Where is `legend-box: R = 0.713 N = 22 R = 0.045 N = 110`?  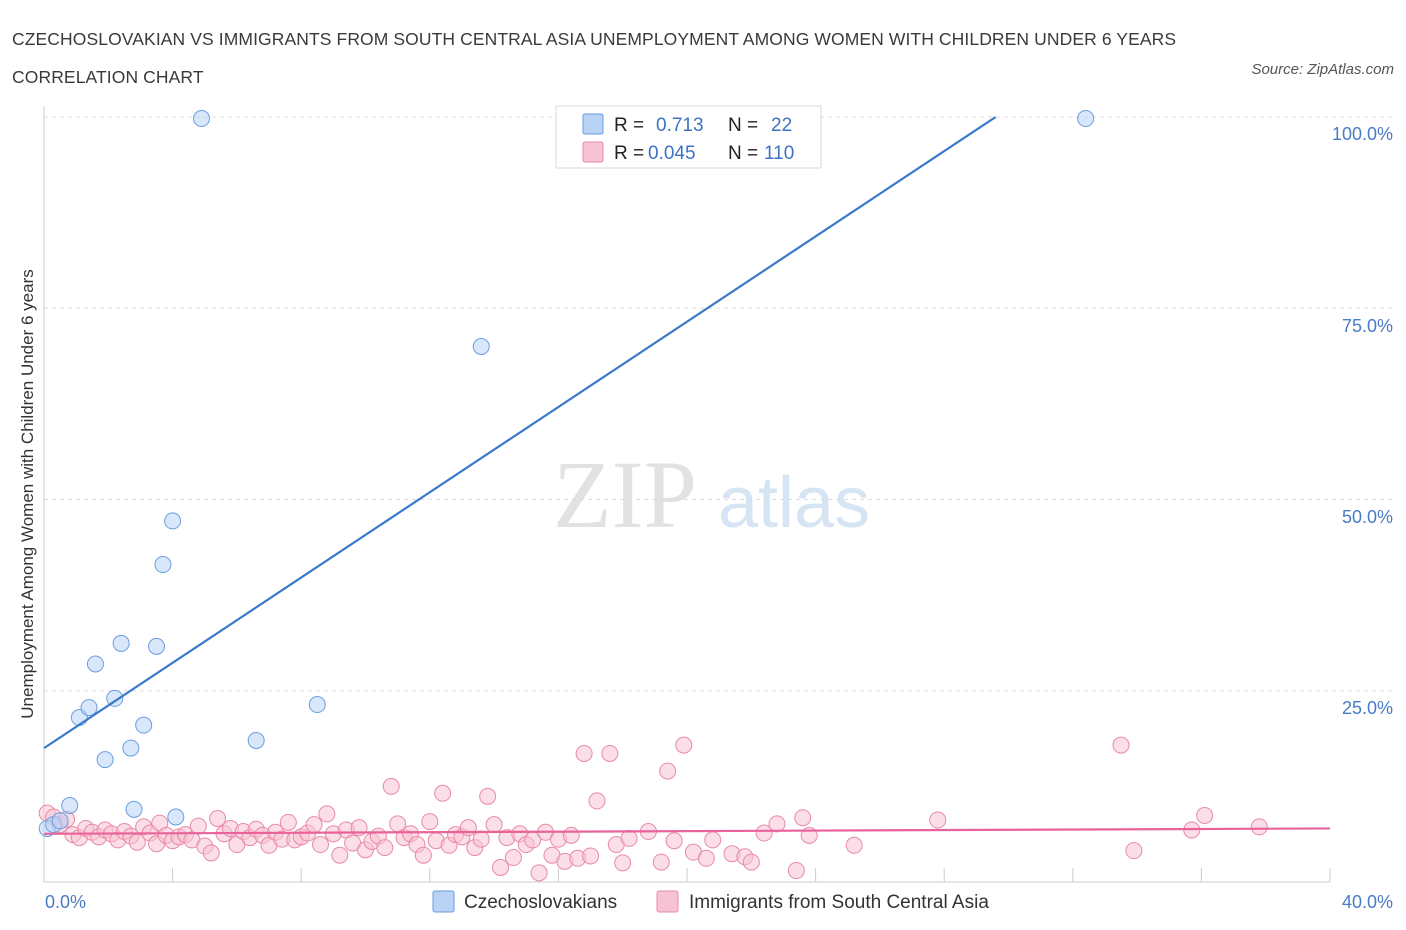
legend-box: R = 0.713 N = 22 R = 0.045 N = 110 is located at coordinates (688, 137).